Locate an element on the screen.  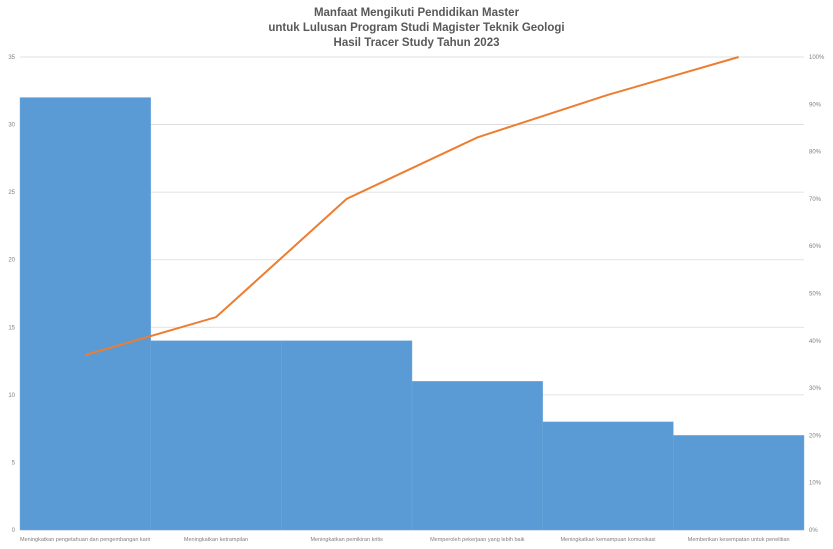
y-right-tick-label: 70% is located at coordinates (815, 200).